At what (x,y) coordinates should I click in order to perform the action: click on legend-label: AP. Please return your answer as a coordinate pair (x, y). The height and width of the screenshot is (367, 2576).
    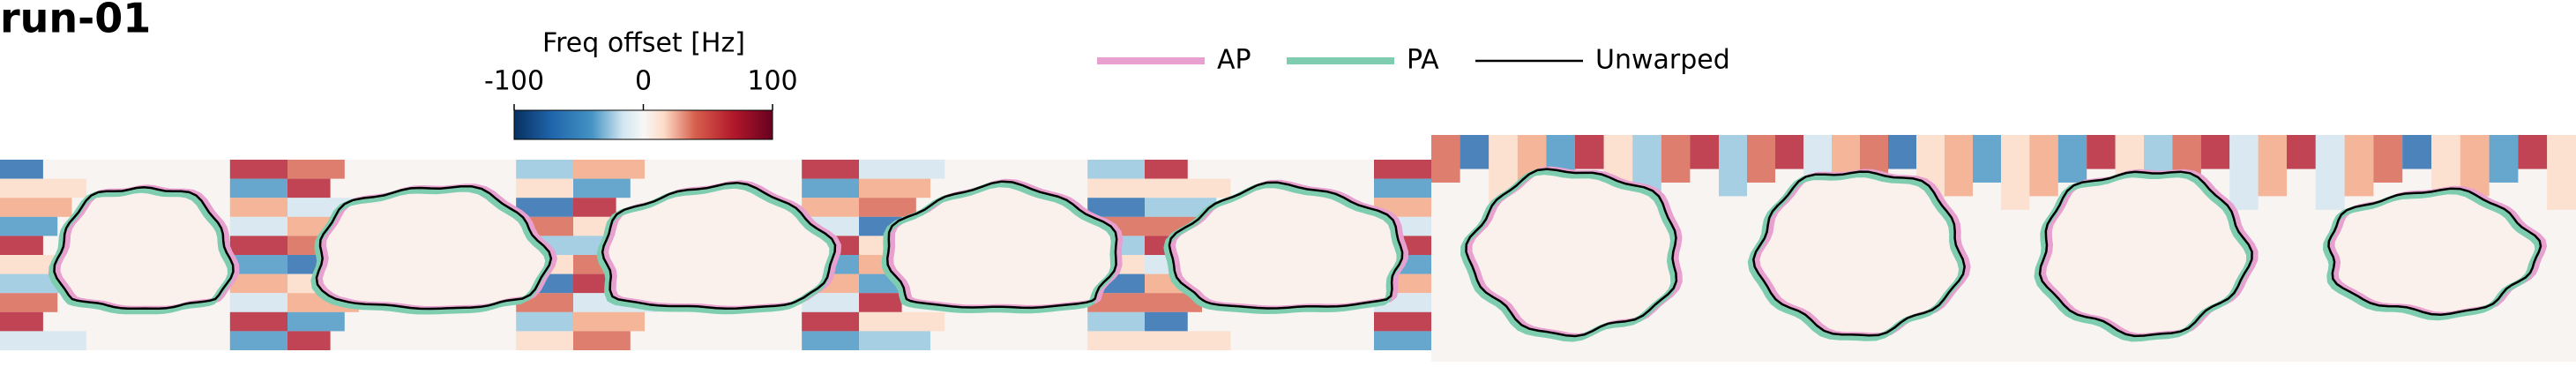
    Looking at the image, I should click on (1234, 60).